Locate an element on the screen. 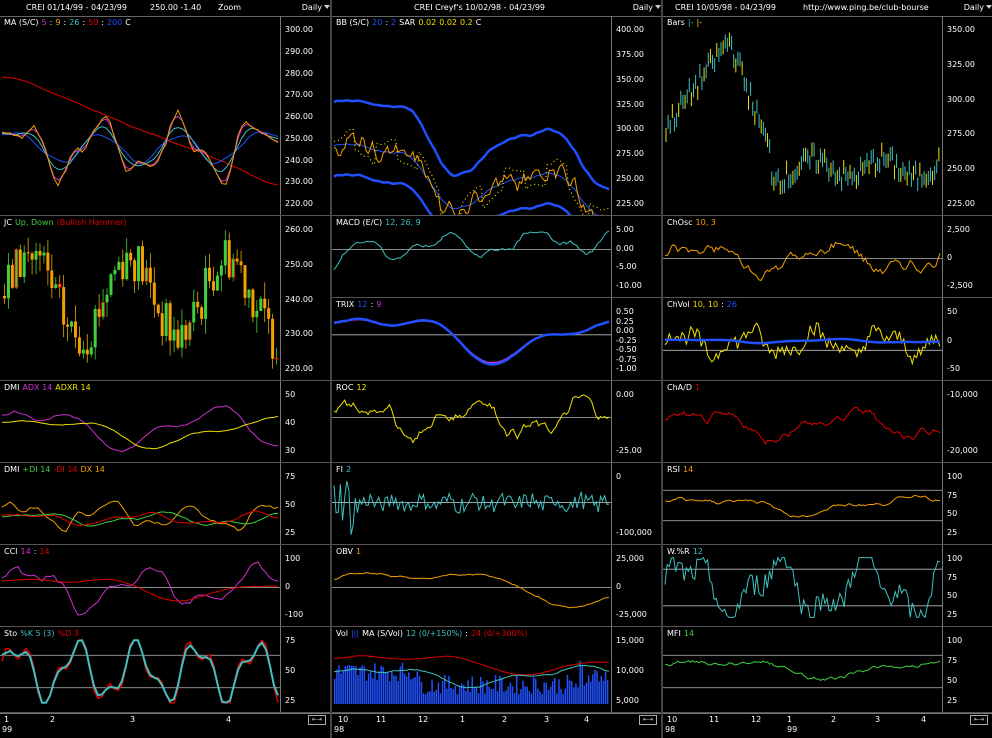 Image resolution: width=992 pixels, height=738 pixels. indicator-panel: DMI ADX 14 ADXR 14 50 40 30 is located at coordinates (165, 422).